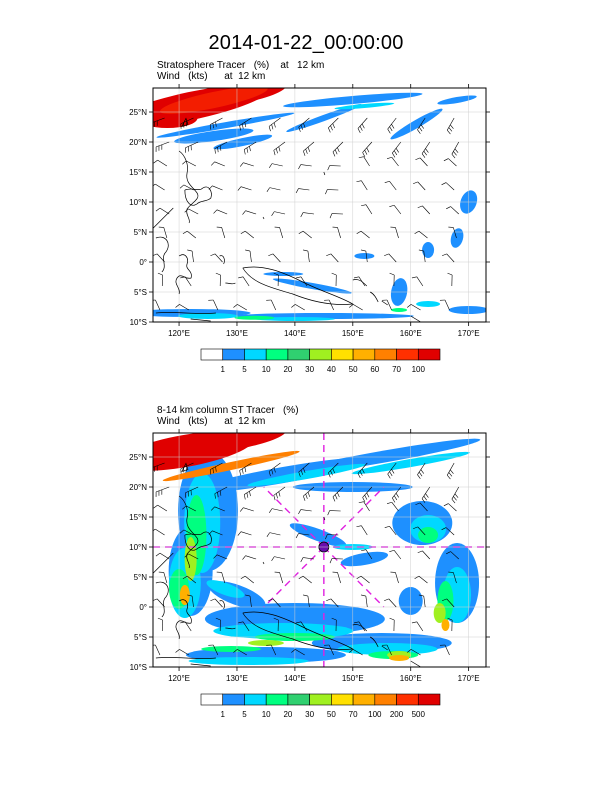 Image resolution: width=612 pixels, height=792 pixels. What do you see at coordinates (138, 457) in the screenshot?
I see `lat-label: 25°N` at bounding box center [138, 457].